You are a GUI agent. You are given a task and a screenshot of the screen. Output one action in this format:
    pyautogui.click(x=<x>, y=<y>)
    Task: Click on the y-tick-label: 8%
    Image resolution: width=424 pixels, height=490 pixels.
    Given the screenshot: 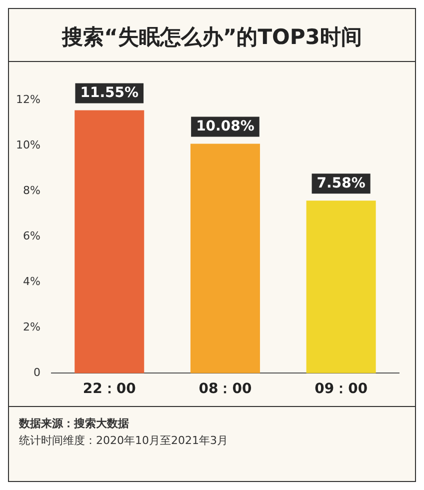 What is the action you would take?
    pyautogui.click(x=31, y=190)
    